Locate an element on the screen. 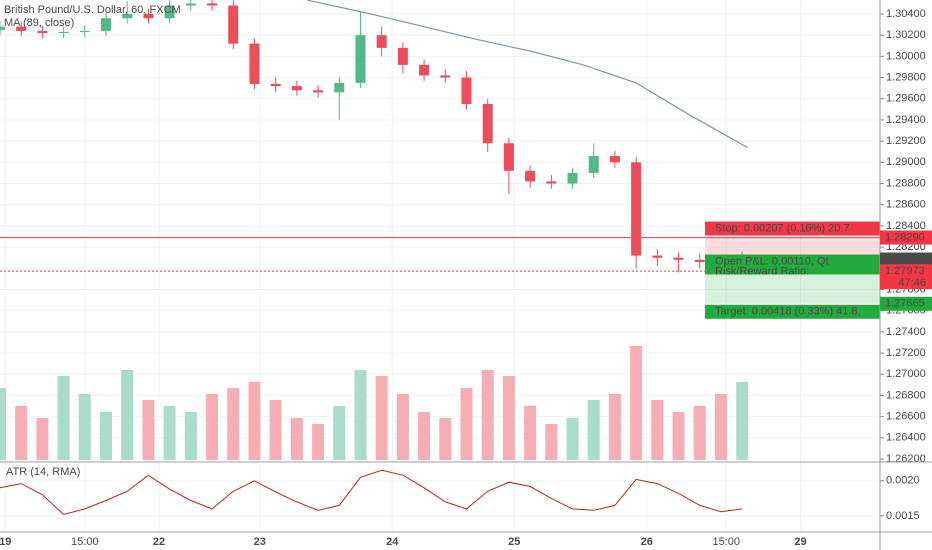 This screenshot has height=550, width=932. y-tick-label: 1.26600 is located at coordinates (906, 417).